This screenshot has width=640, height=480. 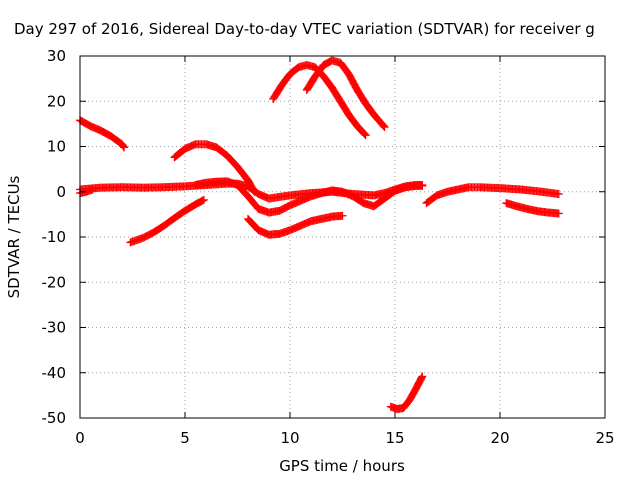 What do you see at coordinates (289, 438) in the screenshot?
I see `x-tick-label: 10` at bounding box center [289, 438].